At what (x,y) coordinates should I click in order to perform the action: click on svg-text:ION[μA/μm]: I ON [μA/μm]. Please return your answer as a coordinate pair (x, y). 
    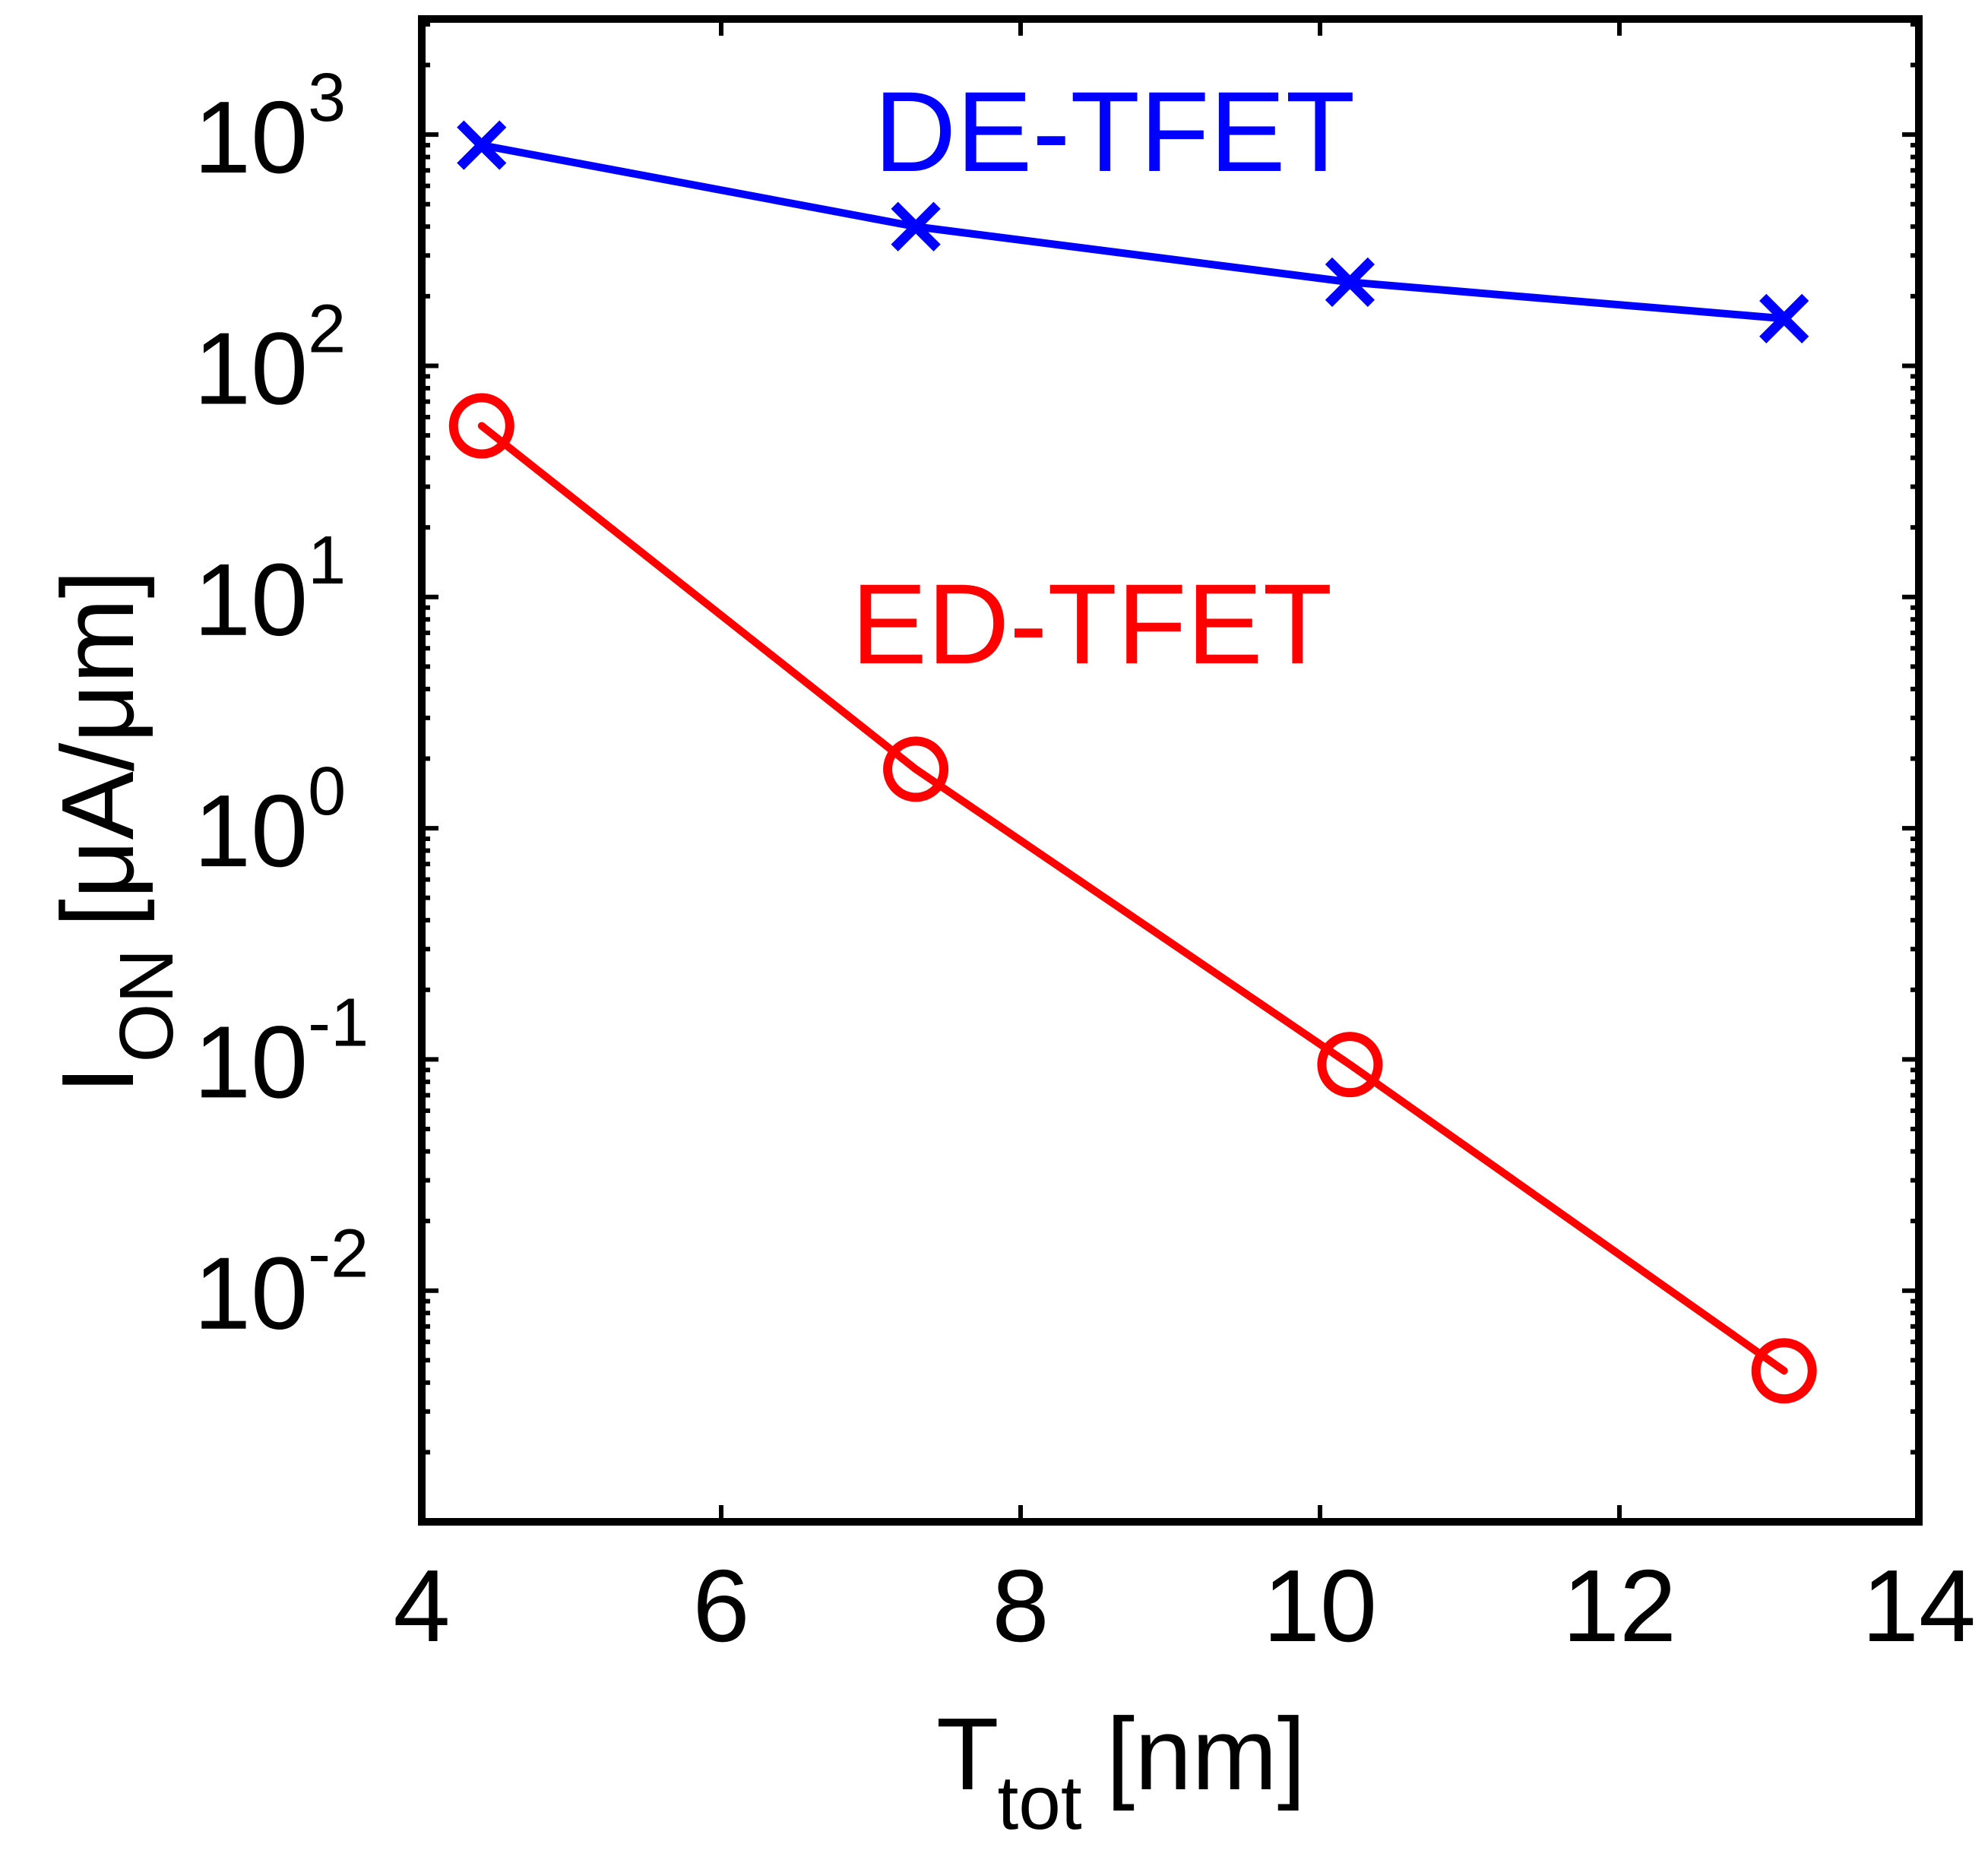
    Looking at the image, I should click on (114, 832).